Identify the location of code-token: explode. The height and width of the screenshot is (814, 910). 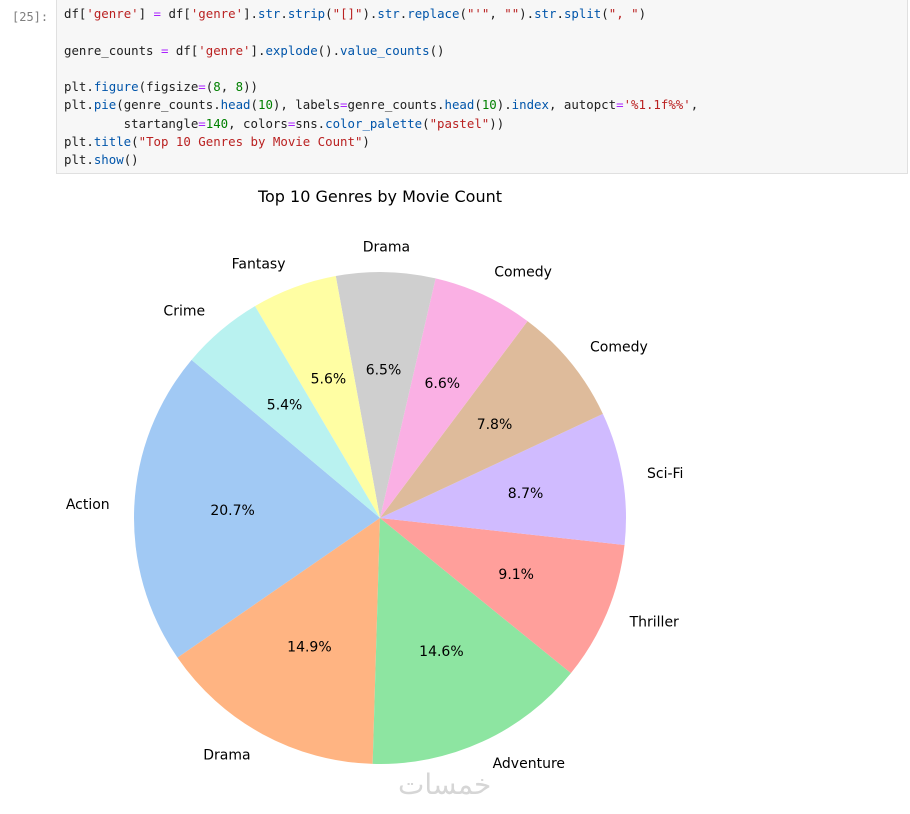
(291, 50).